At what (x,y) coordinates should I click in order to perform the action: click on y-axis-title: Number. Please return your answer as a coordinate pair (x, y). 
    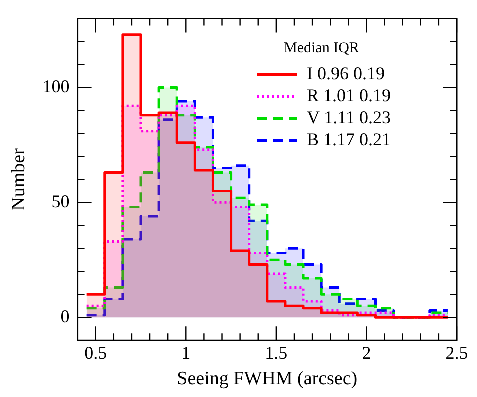
    Looking at the image, I should click on (19, 179).